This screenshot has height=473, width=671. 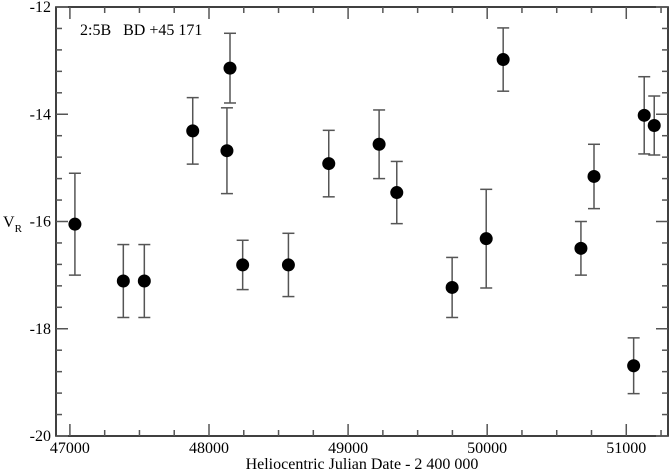 I want to click on y-axis-title: VR, so click(x=13, y=224).